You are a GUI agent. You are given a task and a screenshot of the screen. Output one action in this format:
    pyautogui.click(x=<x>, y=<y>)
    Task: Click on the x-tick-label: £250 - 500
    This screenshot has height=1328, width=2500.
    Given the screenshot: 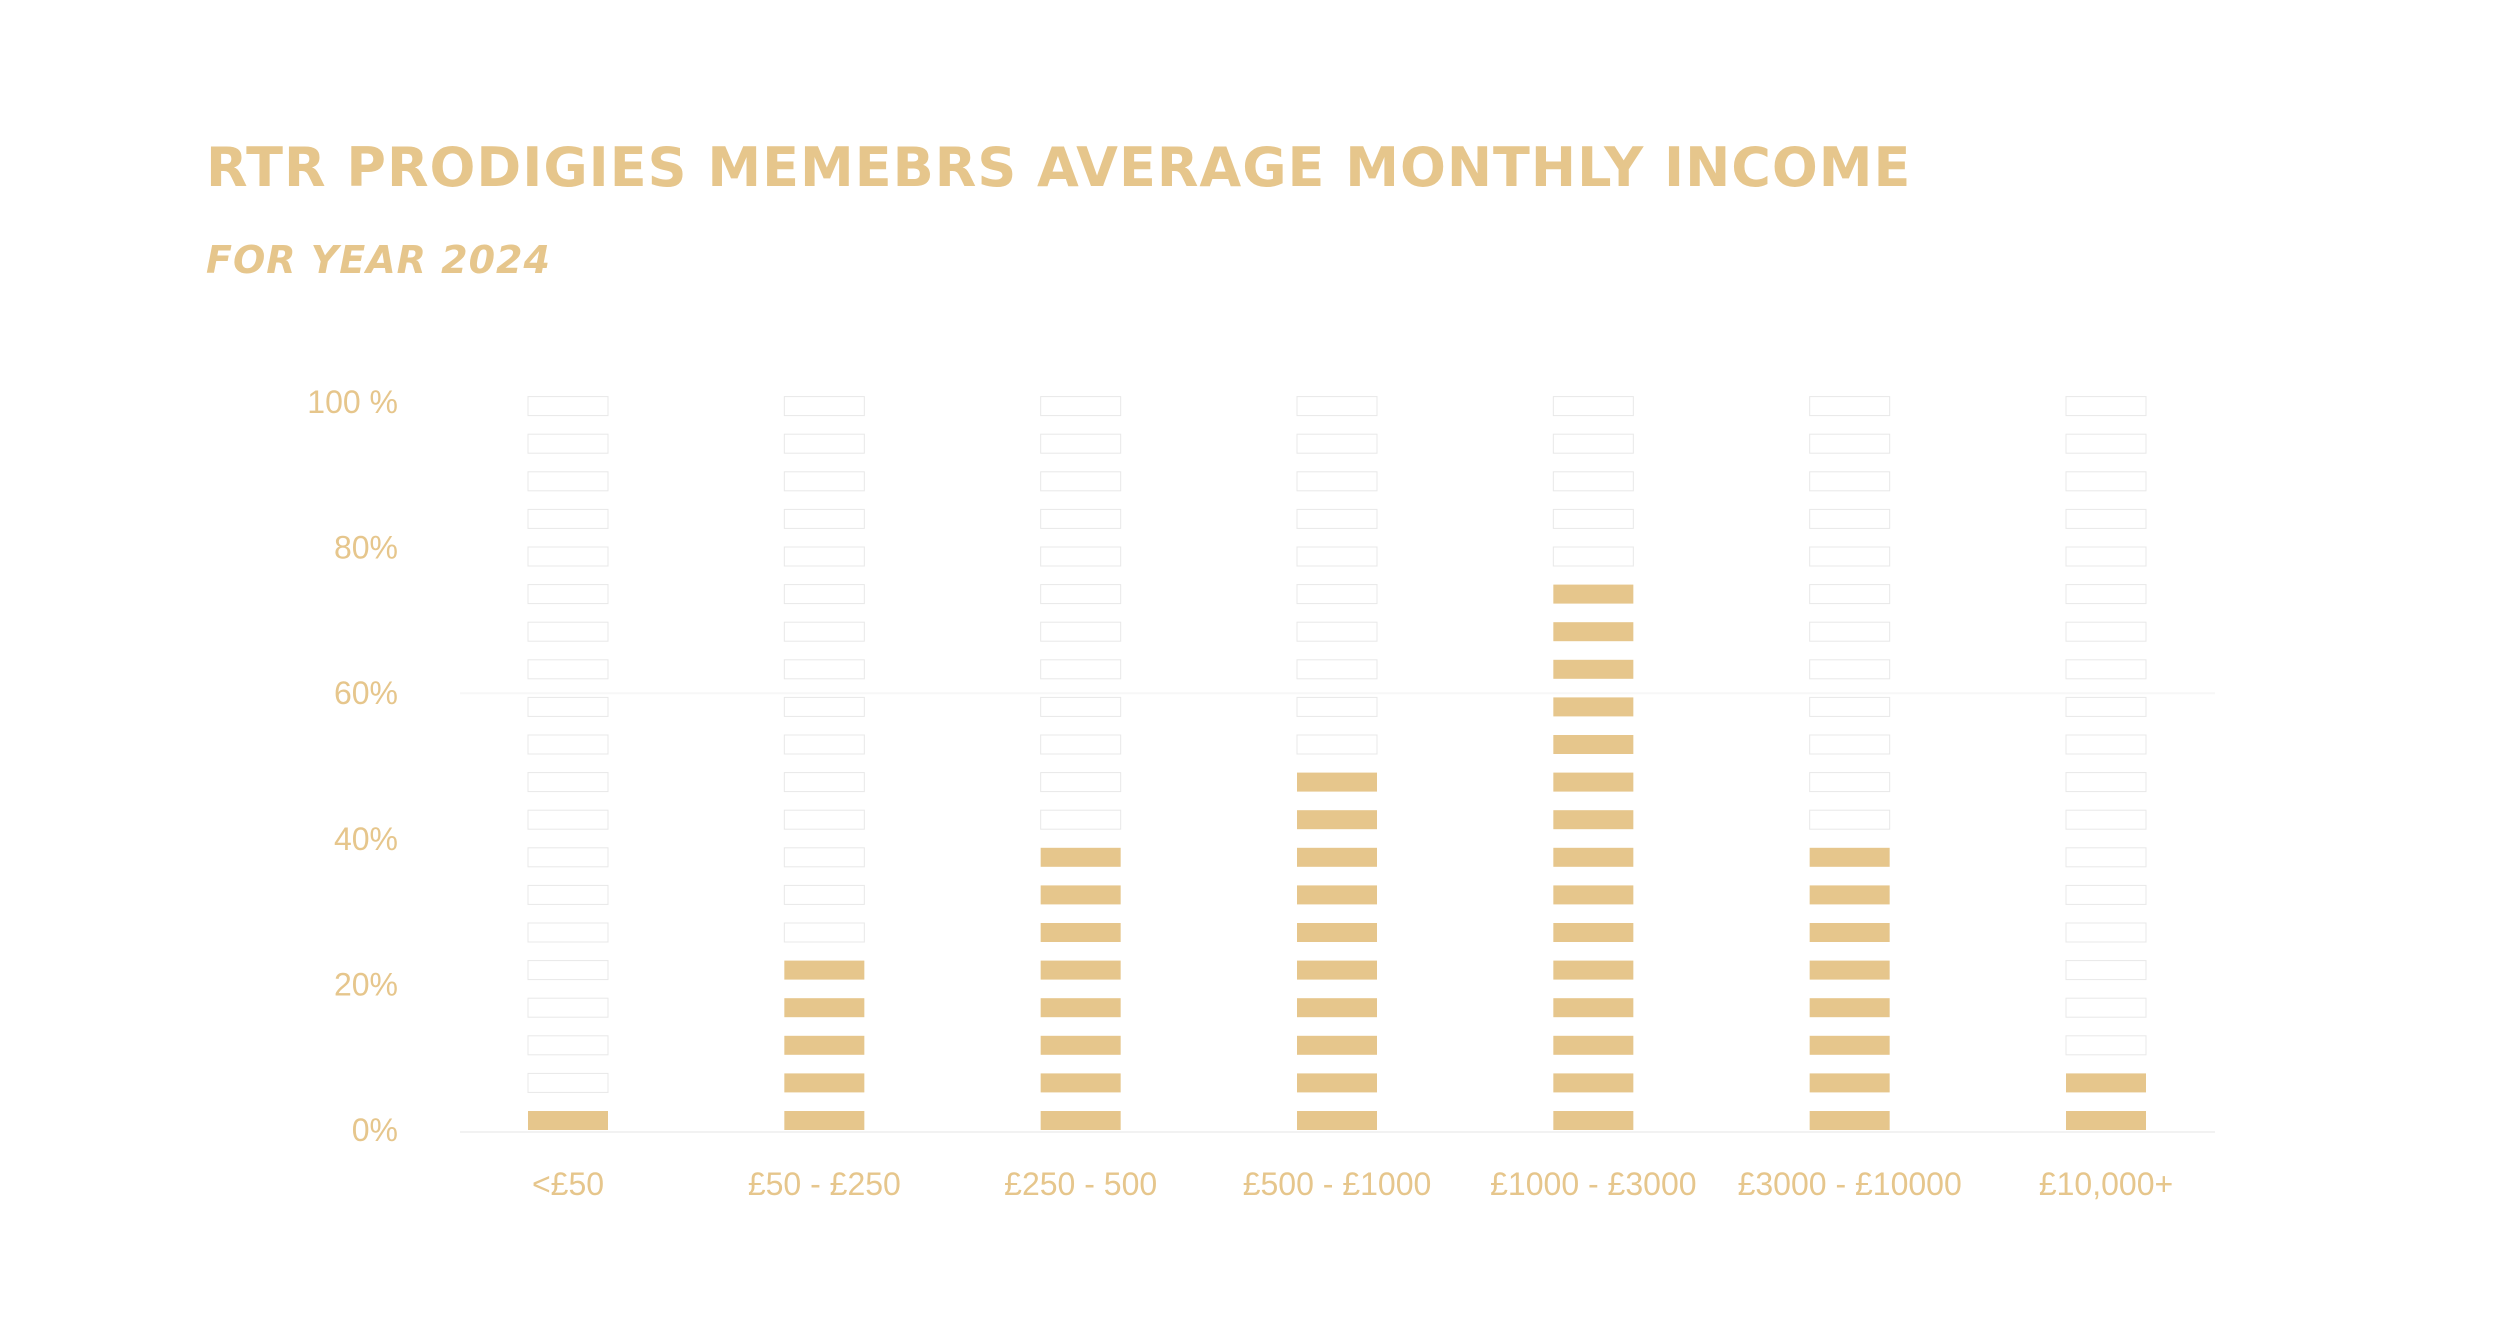 What is the action you would take?
    pyautogui.click(x=1080, y=1184)
    